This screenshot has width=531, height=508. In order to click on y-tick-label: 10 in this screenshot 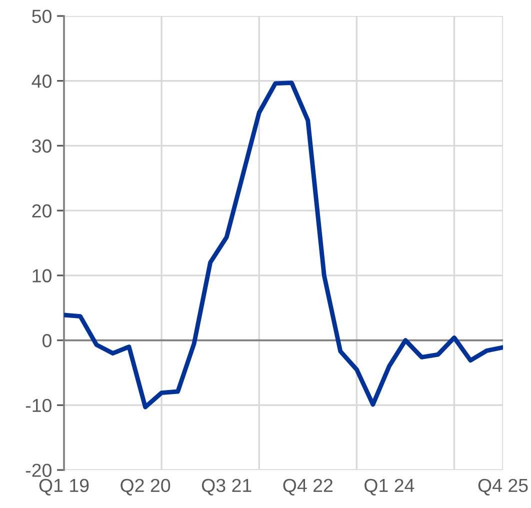, I will do `click(42, 275)`.